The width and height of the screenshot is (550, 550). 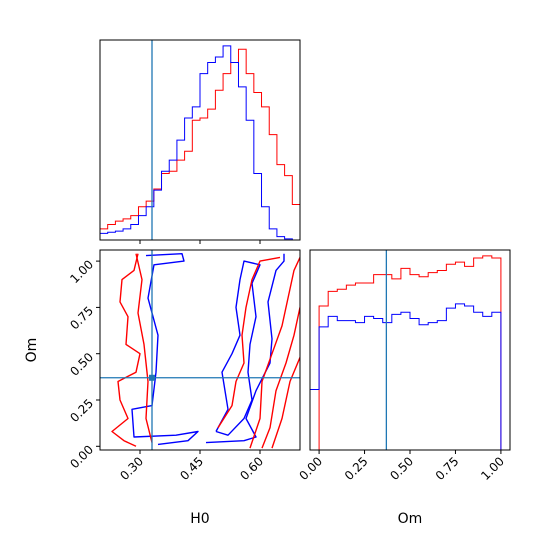 I want to click on contour-ytick-label-4: 1.00, so click(x=81, y=271).